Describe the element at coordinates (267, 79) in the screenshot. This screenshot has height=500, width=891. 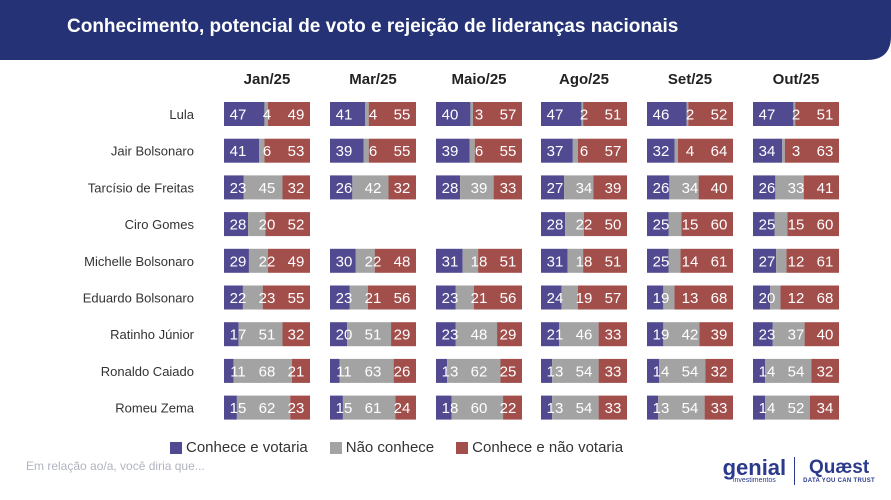
I see `period-header: Jan/25` at that location.